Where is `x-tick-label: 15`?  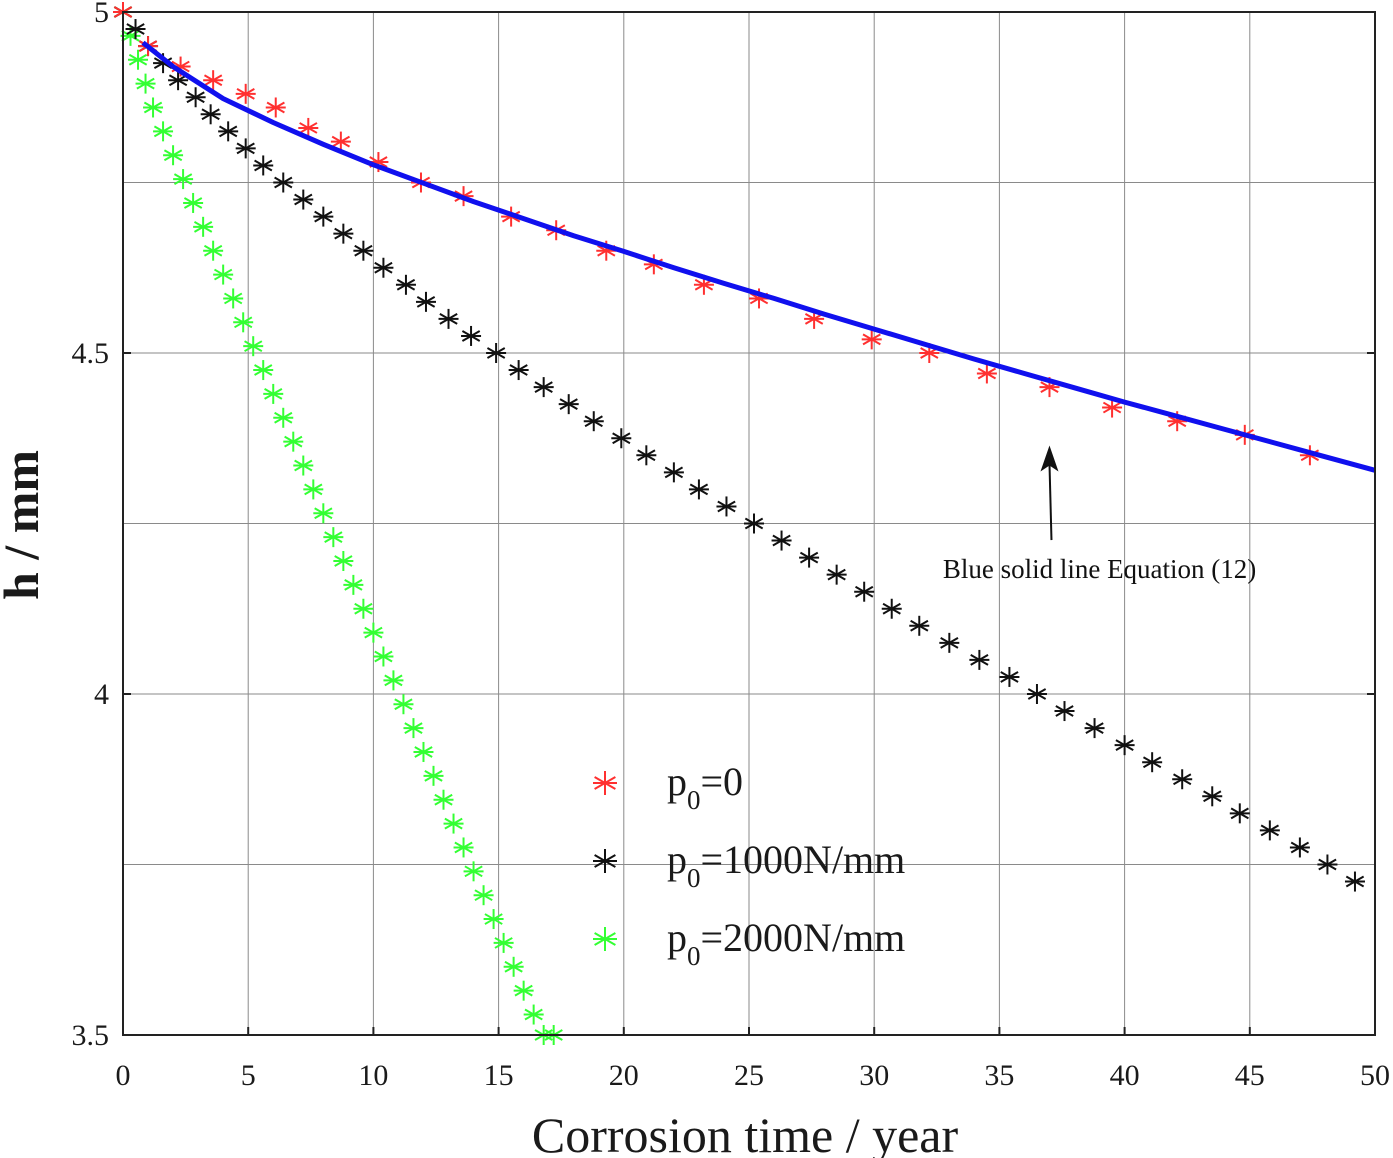
x-tick-label: 15 is located at coordinates (499, 1075).